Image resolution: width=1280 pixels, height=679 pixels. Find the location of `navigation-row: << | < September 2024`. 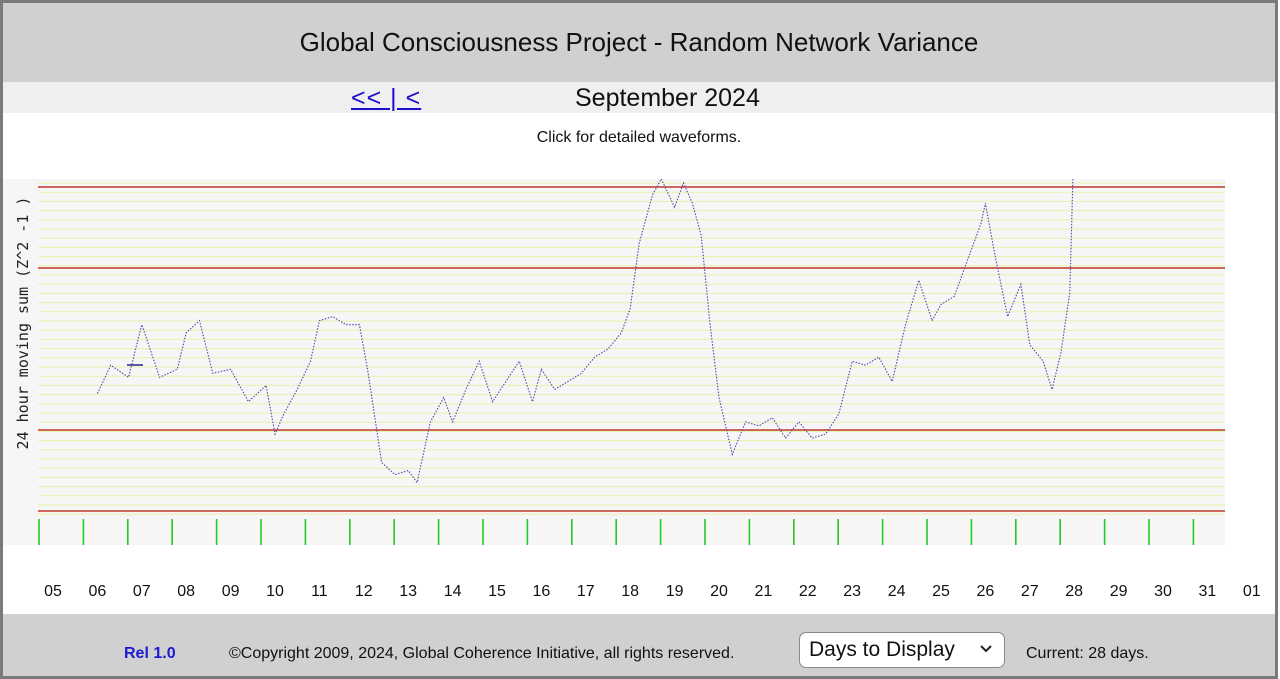

navigation-row: << | < September 2024 is located at coordinates (639, 97).